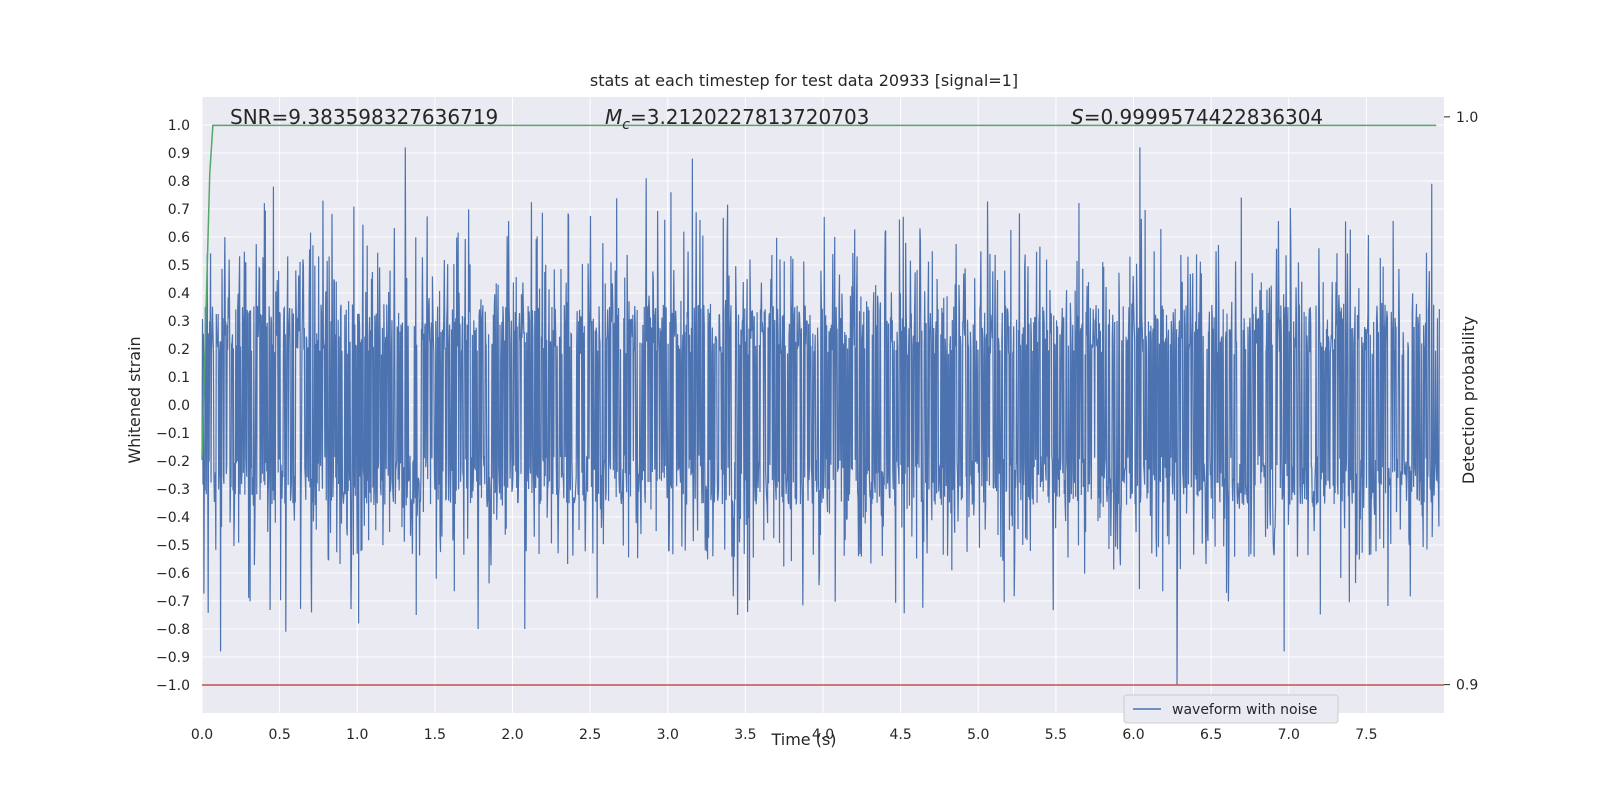 The image size is (1600, 800). What do you see at coordinates (1467, 118) in the screenshot?
I see `y2-tick-label: 1.0` at bounding box center [1467, 118].